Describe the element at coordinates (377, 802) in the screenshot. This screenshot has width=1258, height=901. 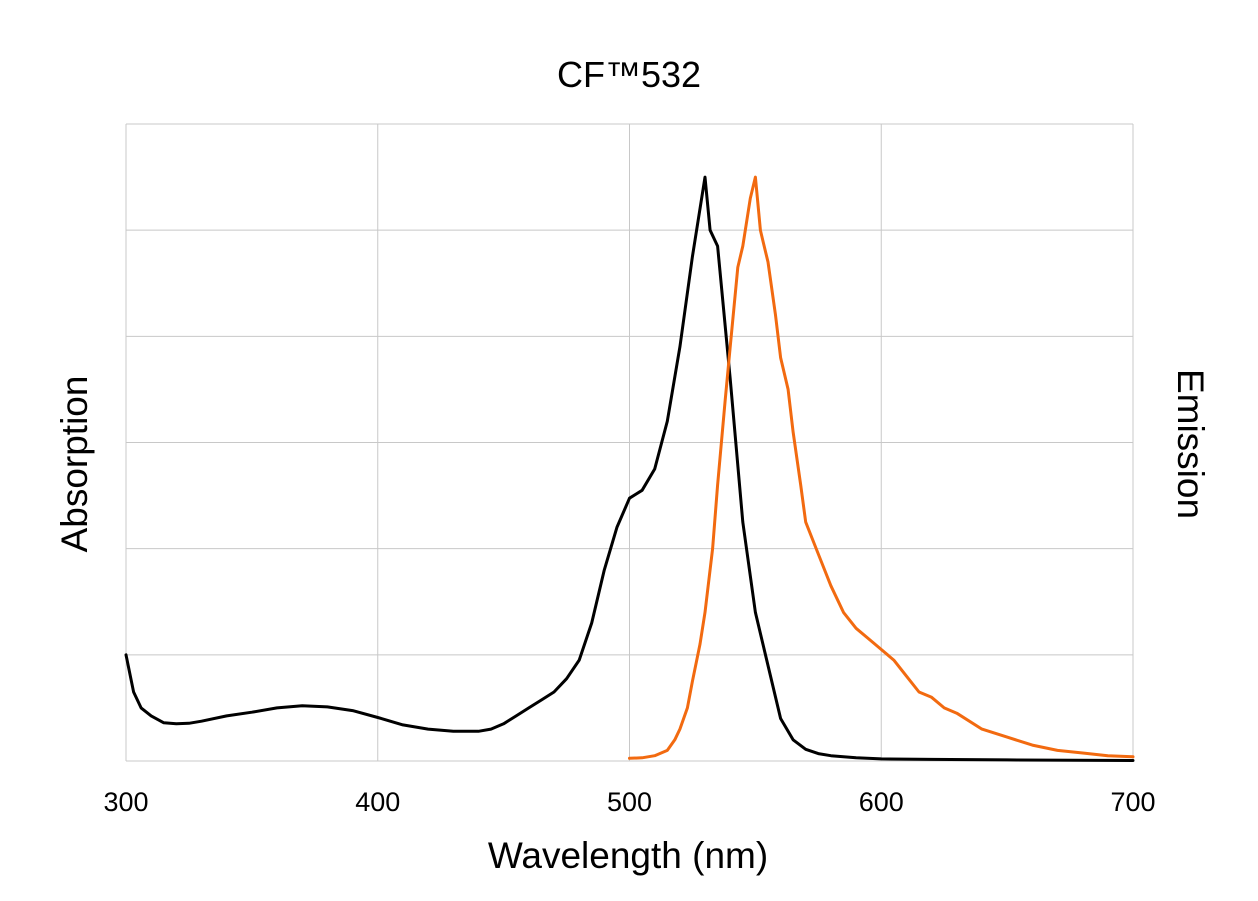
I see `x-tick-label: 400` at that location.